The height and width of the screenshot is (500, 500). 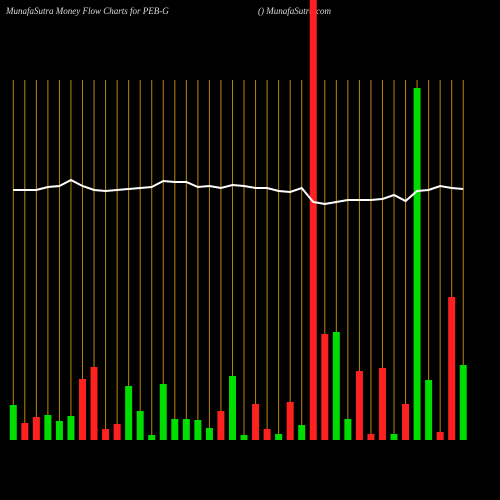 I want to click on money-flow-line, so click(x=238, y=192).